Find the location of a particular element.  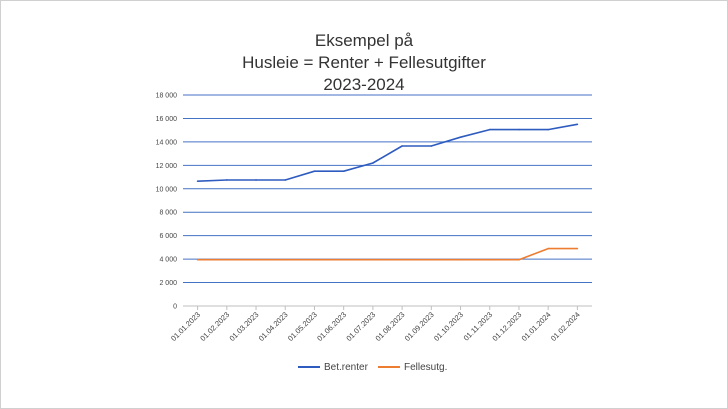

y-tick-label-16000: 16 000 is located at coordinates (167, 119).